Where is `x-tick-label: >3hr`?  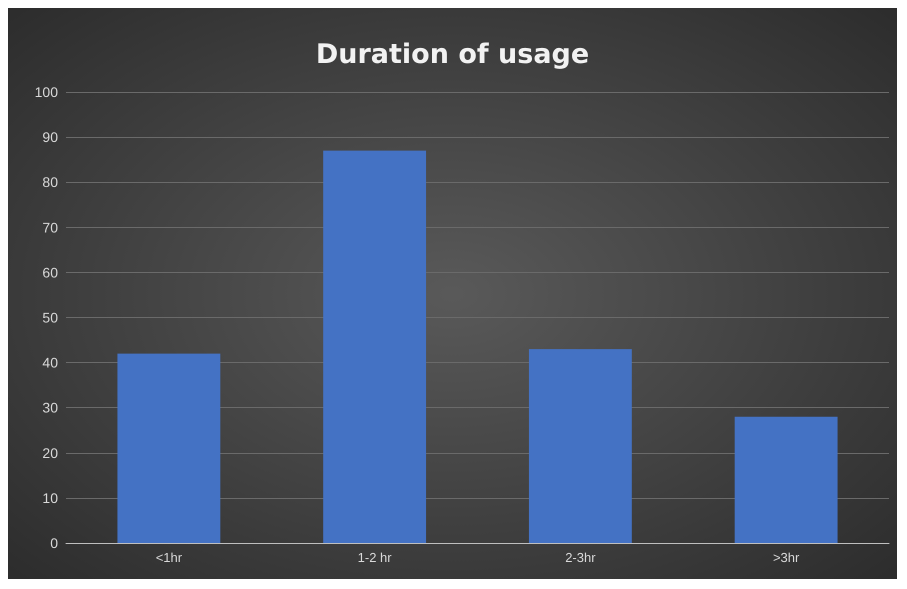
x-tick-label: >3hr is located at coordinates (786, 557).